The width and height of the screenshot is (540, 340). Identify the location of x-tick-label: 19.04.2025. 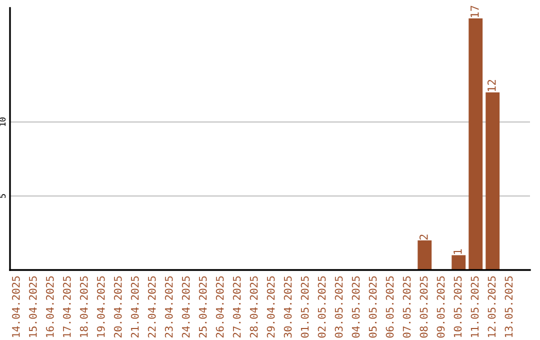
(100, 307).